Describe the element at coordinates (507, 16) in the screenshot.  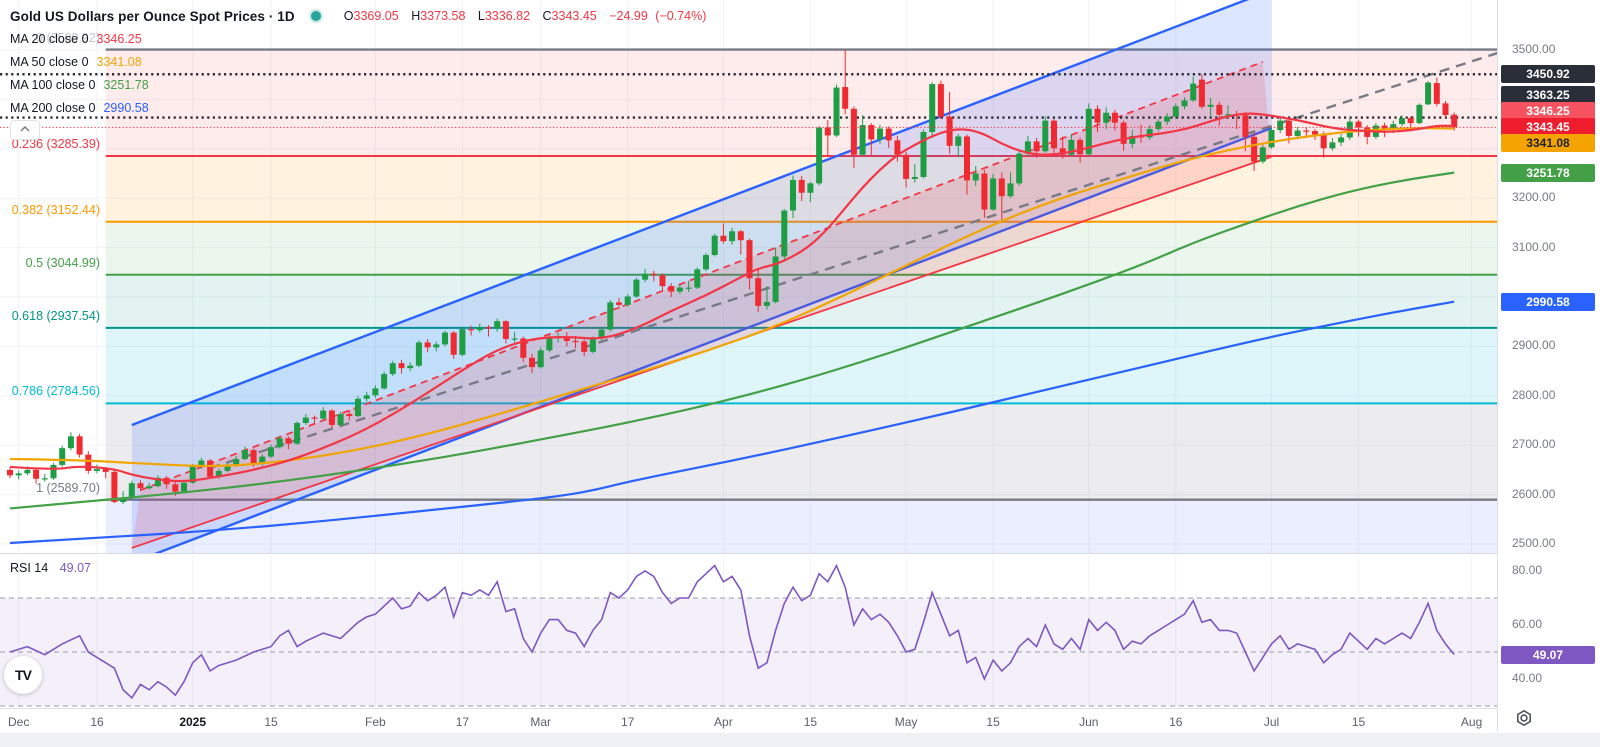
I see `low-value: 3336.82` at that location.